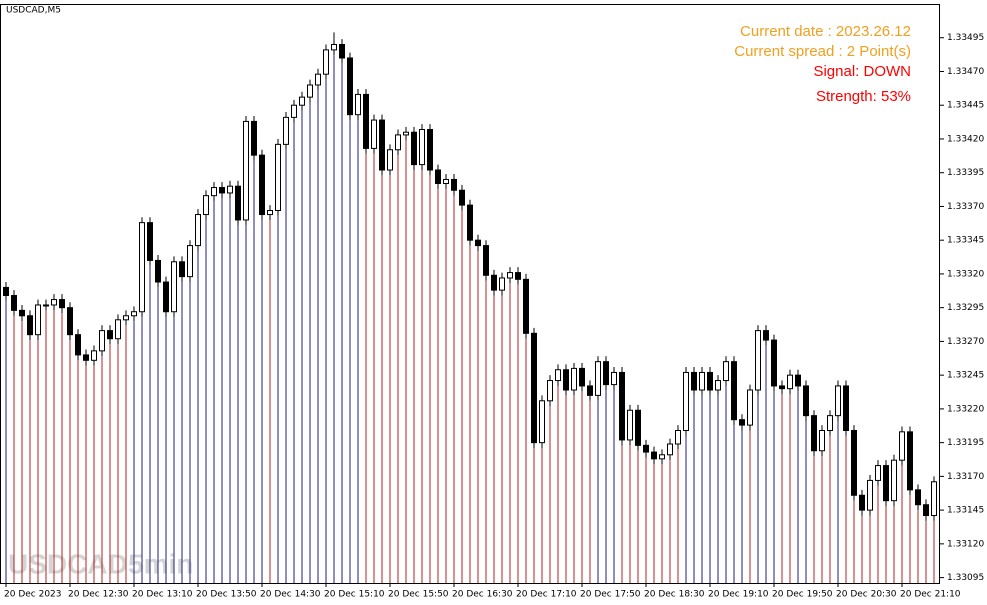 The height and width of the screenshot is (605, 987). What do you see at coordinates (160, 563) in the screenshot?
I see `watermark: 5min` at bounding box center [160, 563].